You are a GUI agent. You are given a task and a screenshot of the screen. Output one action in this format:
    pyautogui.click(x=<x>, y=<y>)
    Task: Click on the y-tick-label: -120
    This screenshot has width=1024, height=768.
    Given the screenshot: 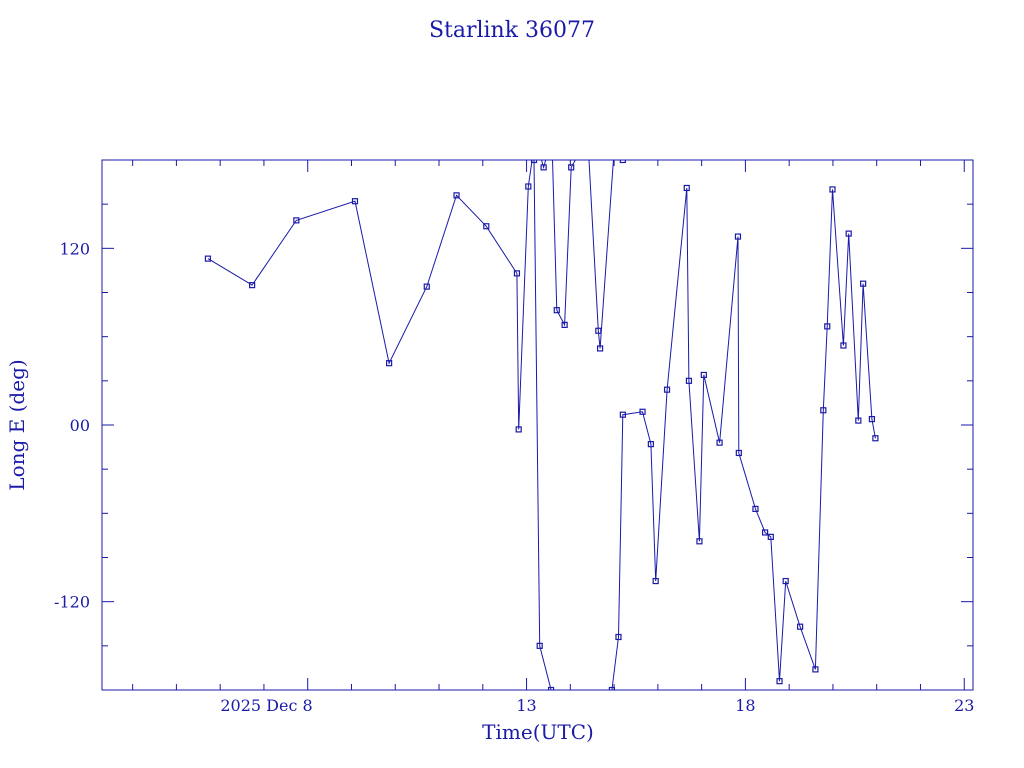 What is the action you would take?
    pyautogui.click(x=72, y=602)
    